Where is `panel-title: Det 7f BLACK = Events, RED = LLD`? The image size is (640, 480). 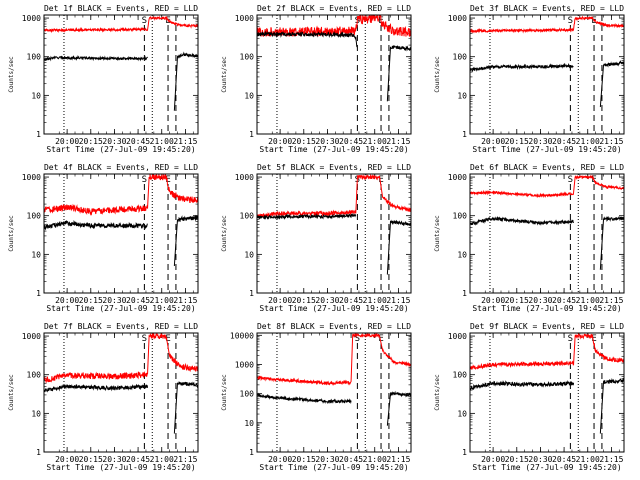 panel-title: Det 7f BLACK = Events, RED = LLD is located at coordinates (121, 326).